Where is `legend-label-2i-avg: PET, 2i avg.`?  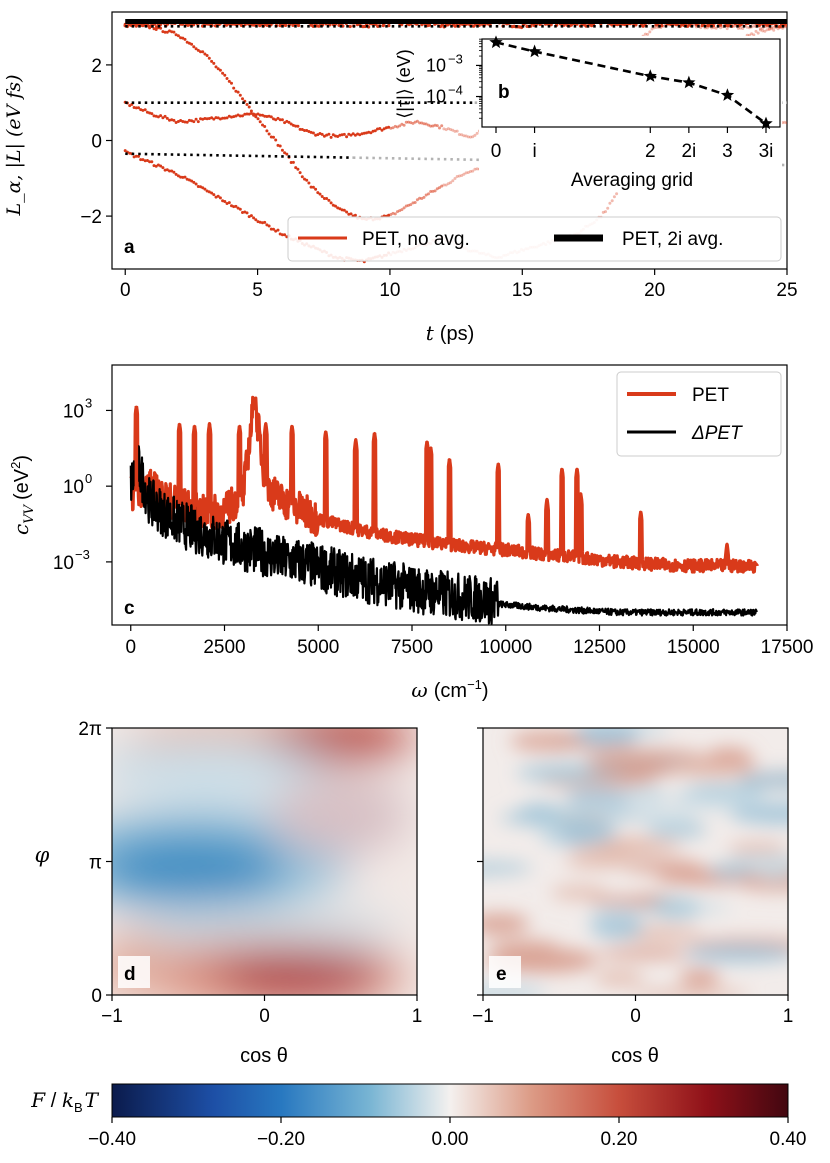 legend-label-2i-avg: PET, 2i avg. is located at coordinates (672, 239).